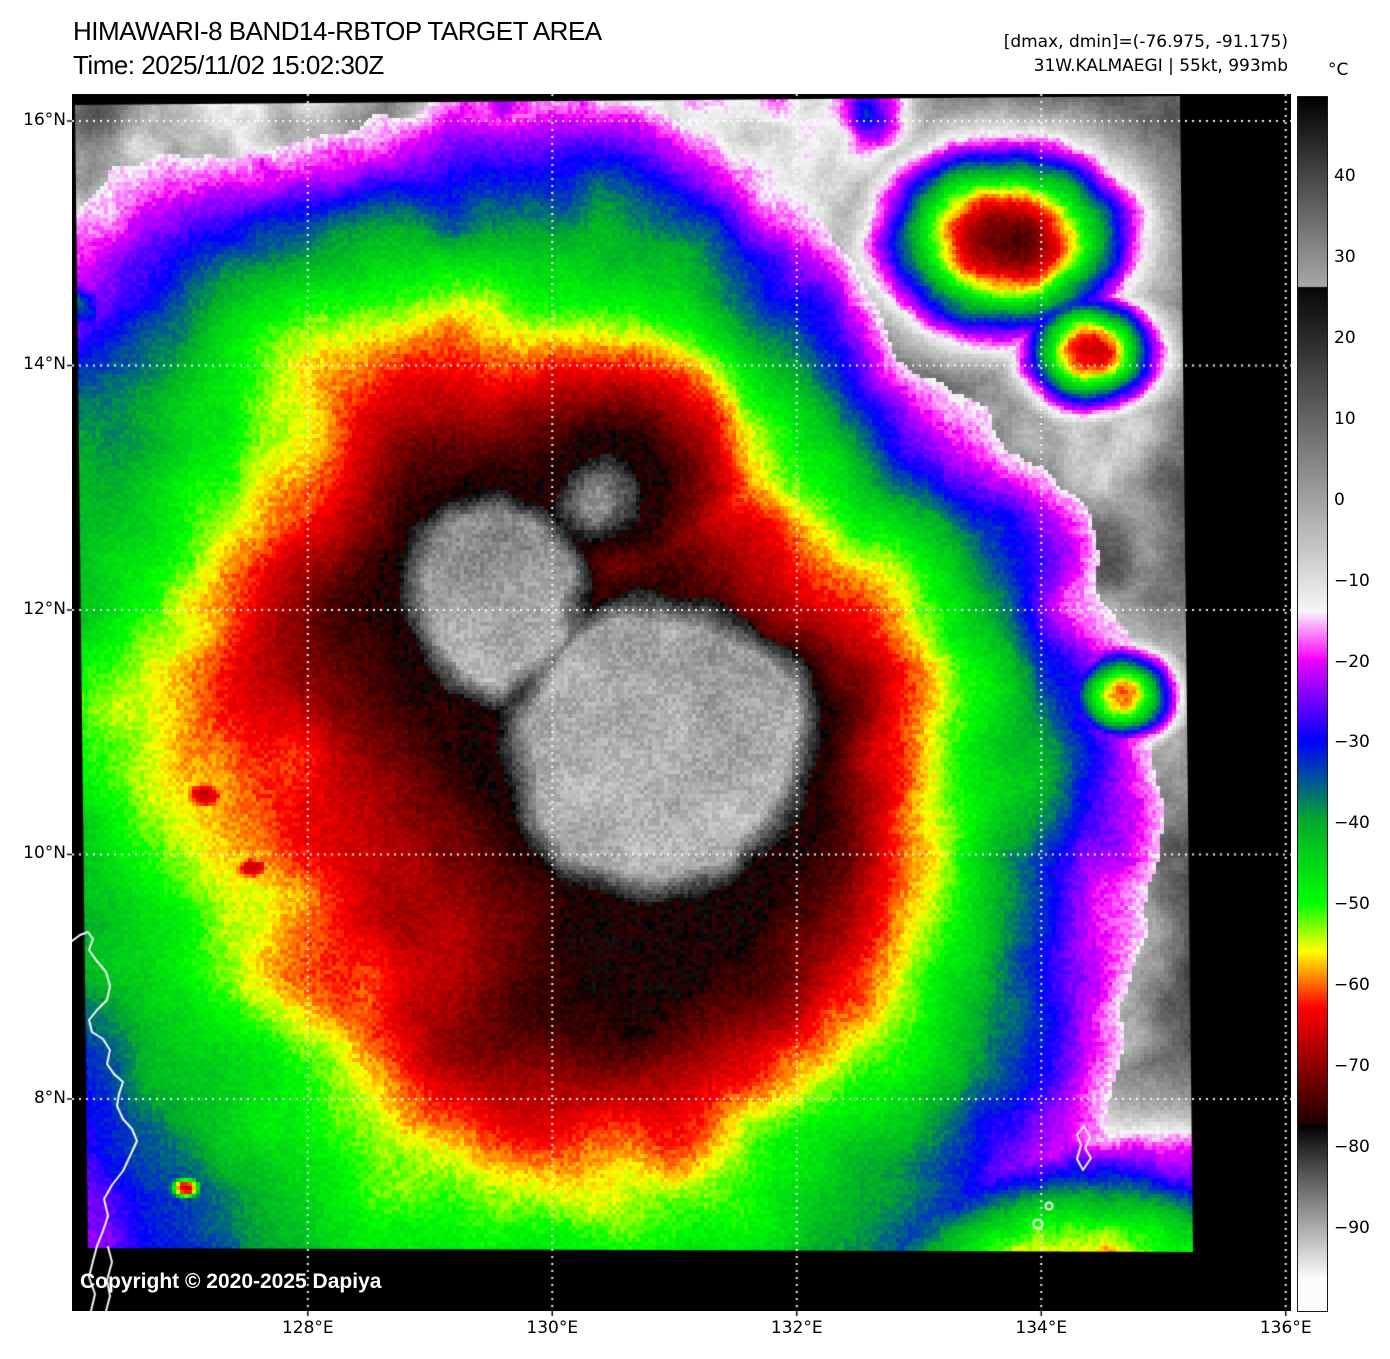  I want to click on product-title: HIMAWARI-8 BAND14-RBTOP TARGET AREA, so click(337, 31).